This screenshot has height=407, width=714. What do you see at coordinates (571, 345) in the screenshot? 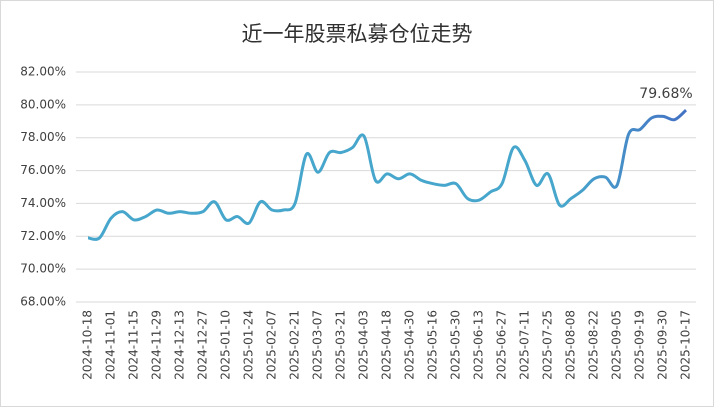
I see `x-tick-label: 2025-08-08` at bounding box center [571, 345].